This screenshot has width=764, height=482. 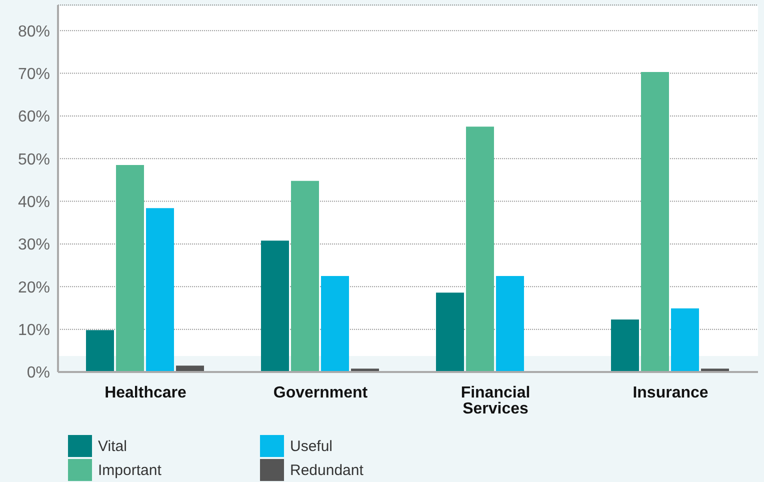 What do you see at coordinates (38, 373) in the screenshot?
I see `y-tick-label: 0%` at bounding box center [38, 373].